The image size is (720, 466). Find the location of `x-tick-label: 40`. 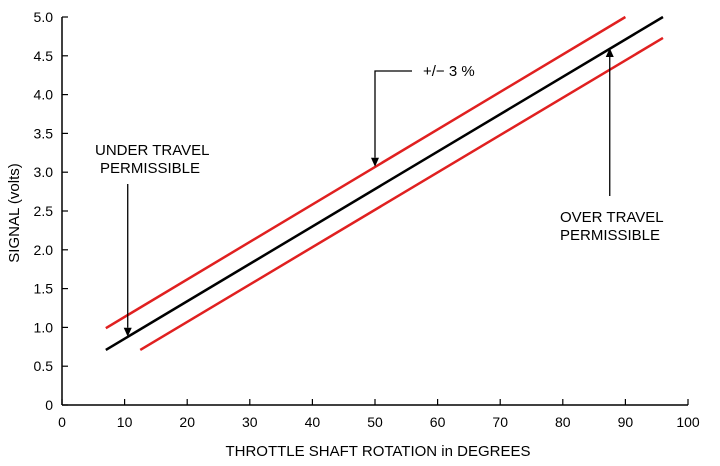

x-tick-label: 40 is located at coordinates (313, 422).